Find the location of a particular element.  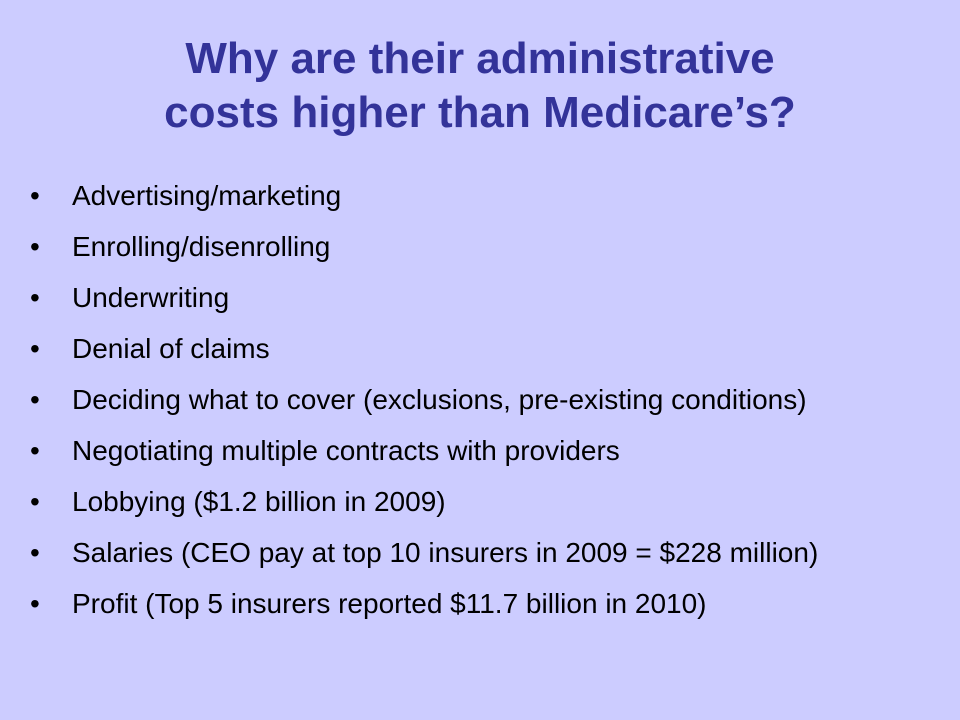

slide-title-line-1: Why are their administrative is located at coordinates (480, 58).